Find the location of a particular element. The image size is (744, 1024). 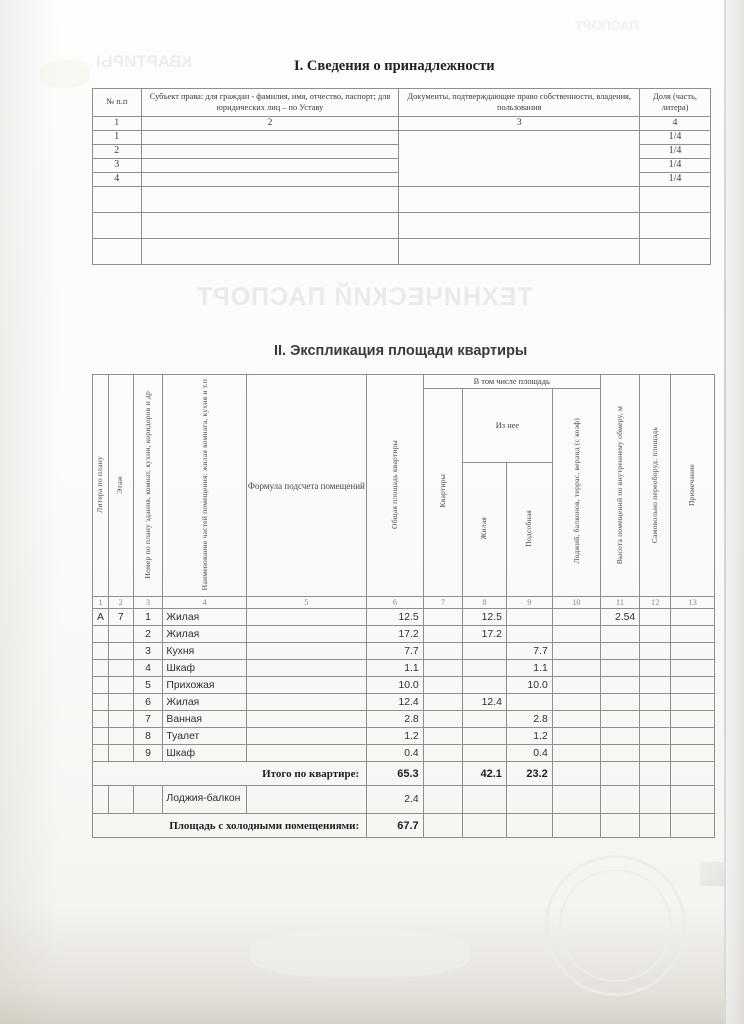

total-utility: 23.2 is located at coordinates (529, 774).